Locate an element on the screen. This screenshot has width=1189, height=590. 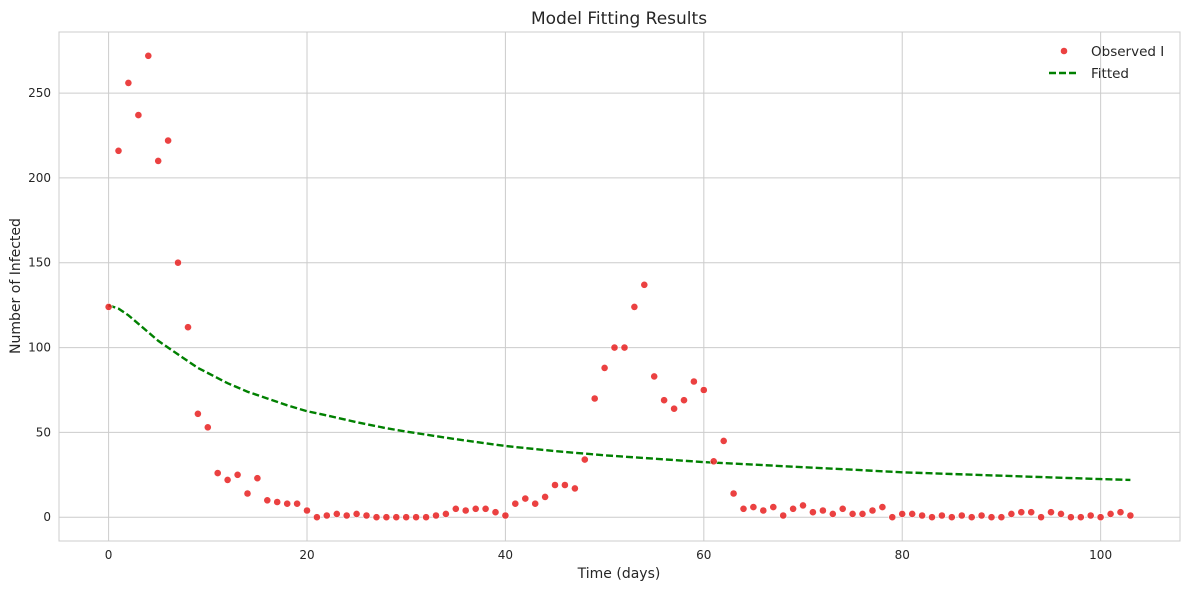
y-axis-label: Number of Infected is located at coordinates (16, 286).